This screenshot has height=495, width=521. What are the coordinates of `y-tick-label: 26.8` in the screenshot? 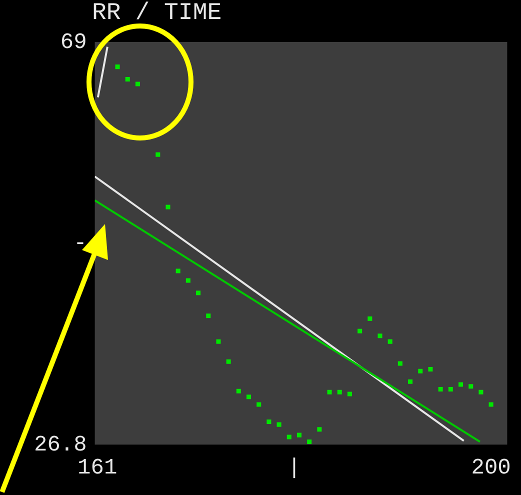 It's located at (60, 445).